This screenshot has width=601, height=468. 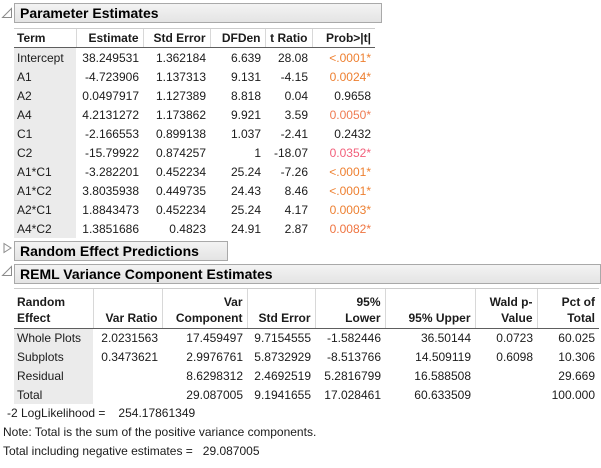 I want to click on reml-title: REML Variance Component Estimates, so click(x=307, y=273).